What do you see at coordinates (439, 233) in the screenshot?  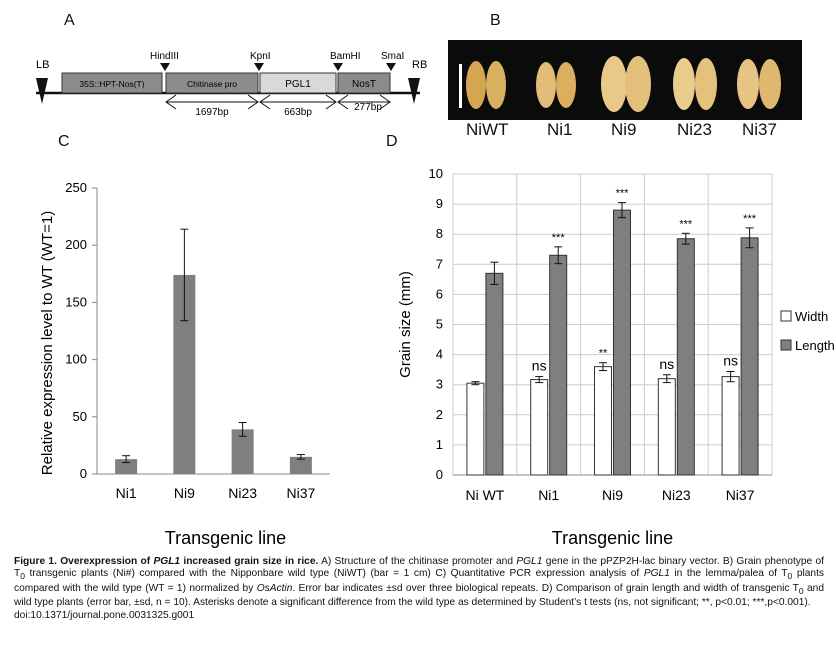 I see `d-y-tick-label: 8` at bounding box center [439, 233].